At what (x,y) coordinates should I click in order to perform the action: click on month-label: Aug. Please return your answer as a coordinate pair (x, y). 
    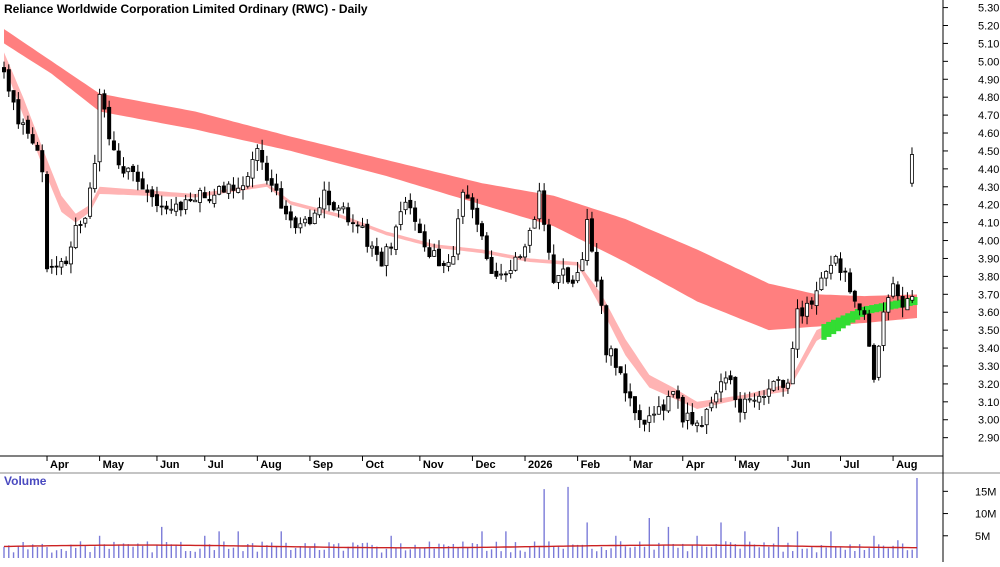
    Looking at the image, I should click on (270, 465).